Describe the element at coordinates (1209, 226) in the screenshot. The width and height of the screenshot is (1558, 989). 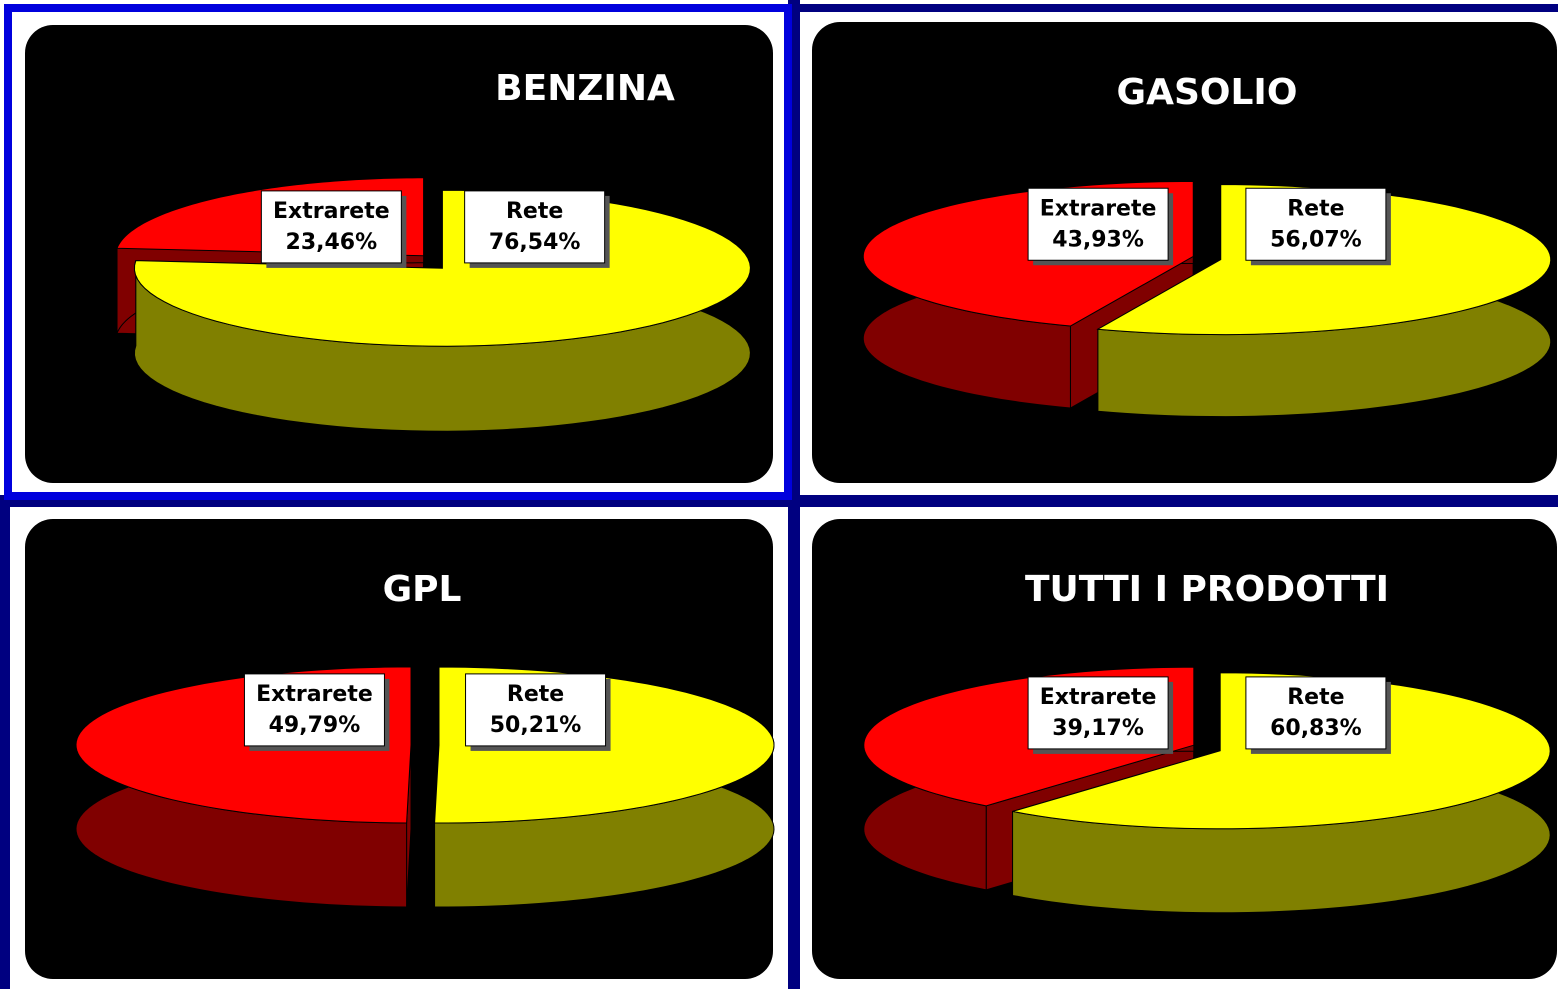
I see `pie-labels: Extrarete 43,93% Rete 56,07%` at that location.